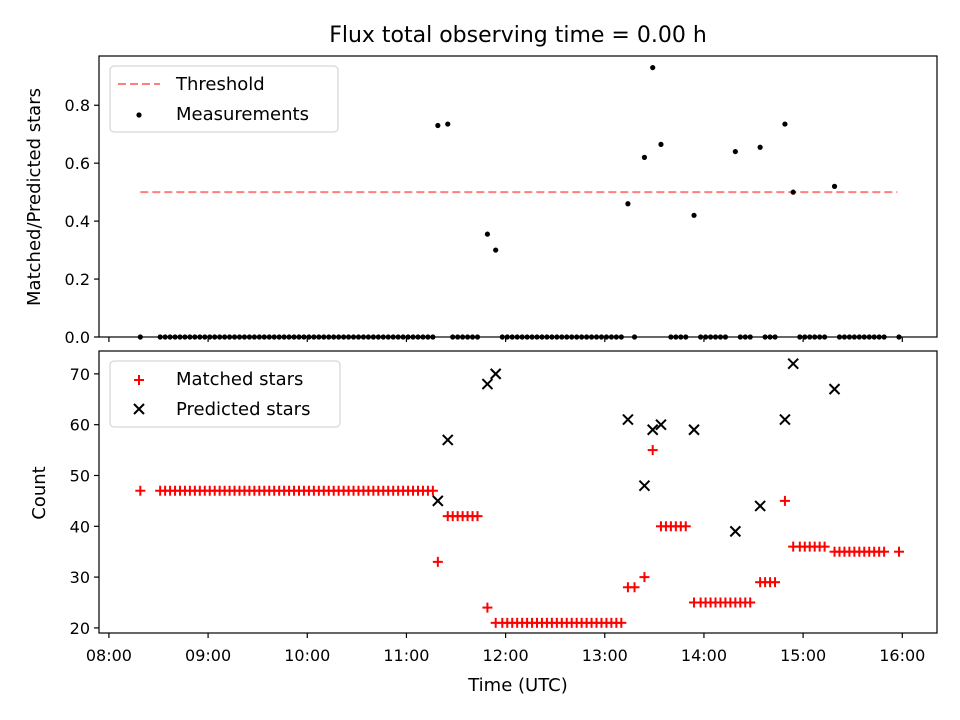 This screenshot has height=720, width=960. What do you see at coordinates (80, 526) in the screenshot?
I see `count-y-tick-label: 40` at bounding box center [80, 526].